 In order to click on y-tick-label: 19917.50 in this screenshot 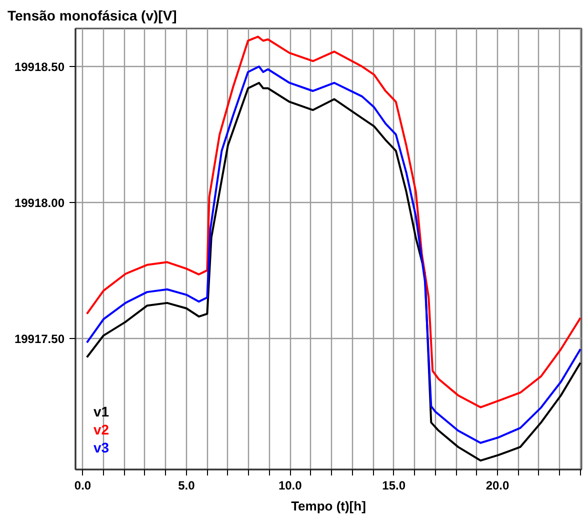, I will do `click(39, 339)`.